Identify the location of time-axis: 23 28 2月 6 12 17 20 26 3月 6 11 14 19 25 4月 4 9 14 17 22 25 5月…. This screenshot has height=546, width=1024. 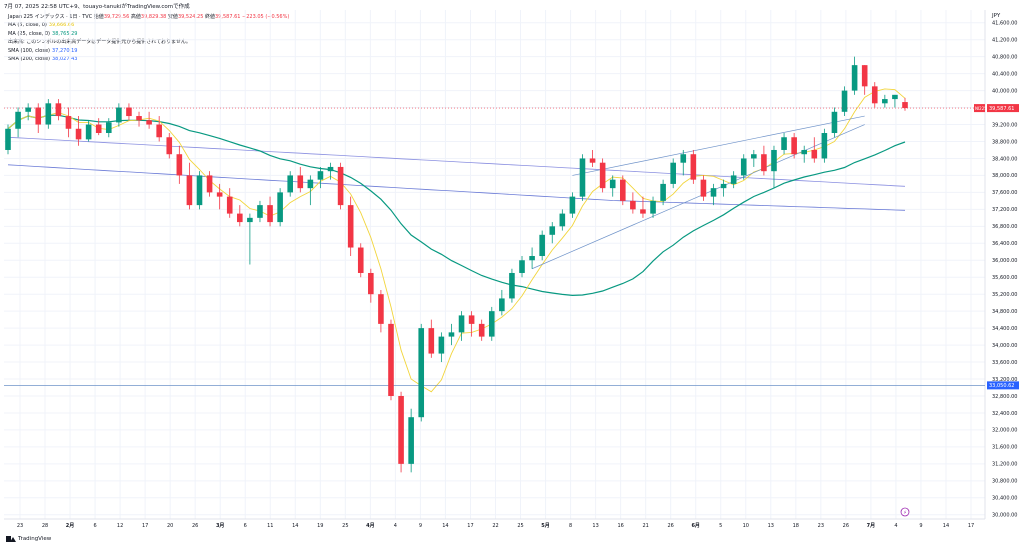
(495, 525).